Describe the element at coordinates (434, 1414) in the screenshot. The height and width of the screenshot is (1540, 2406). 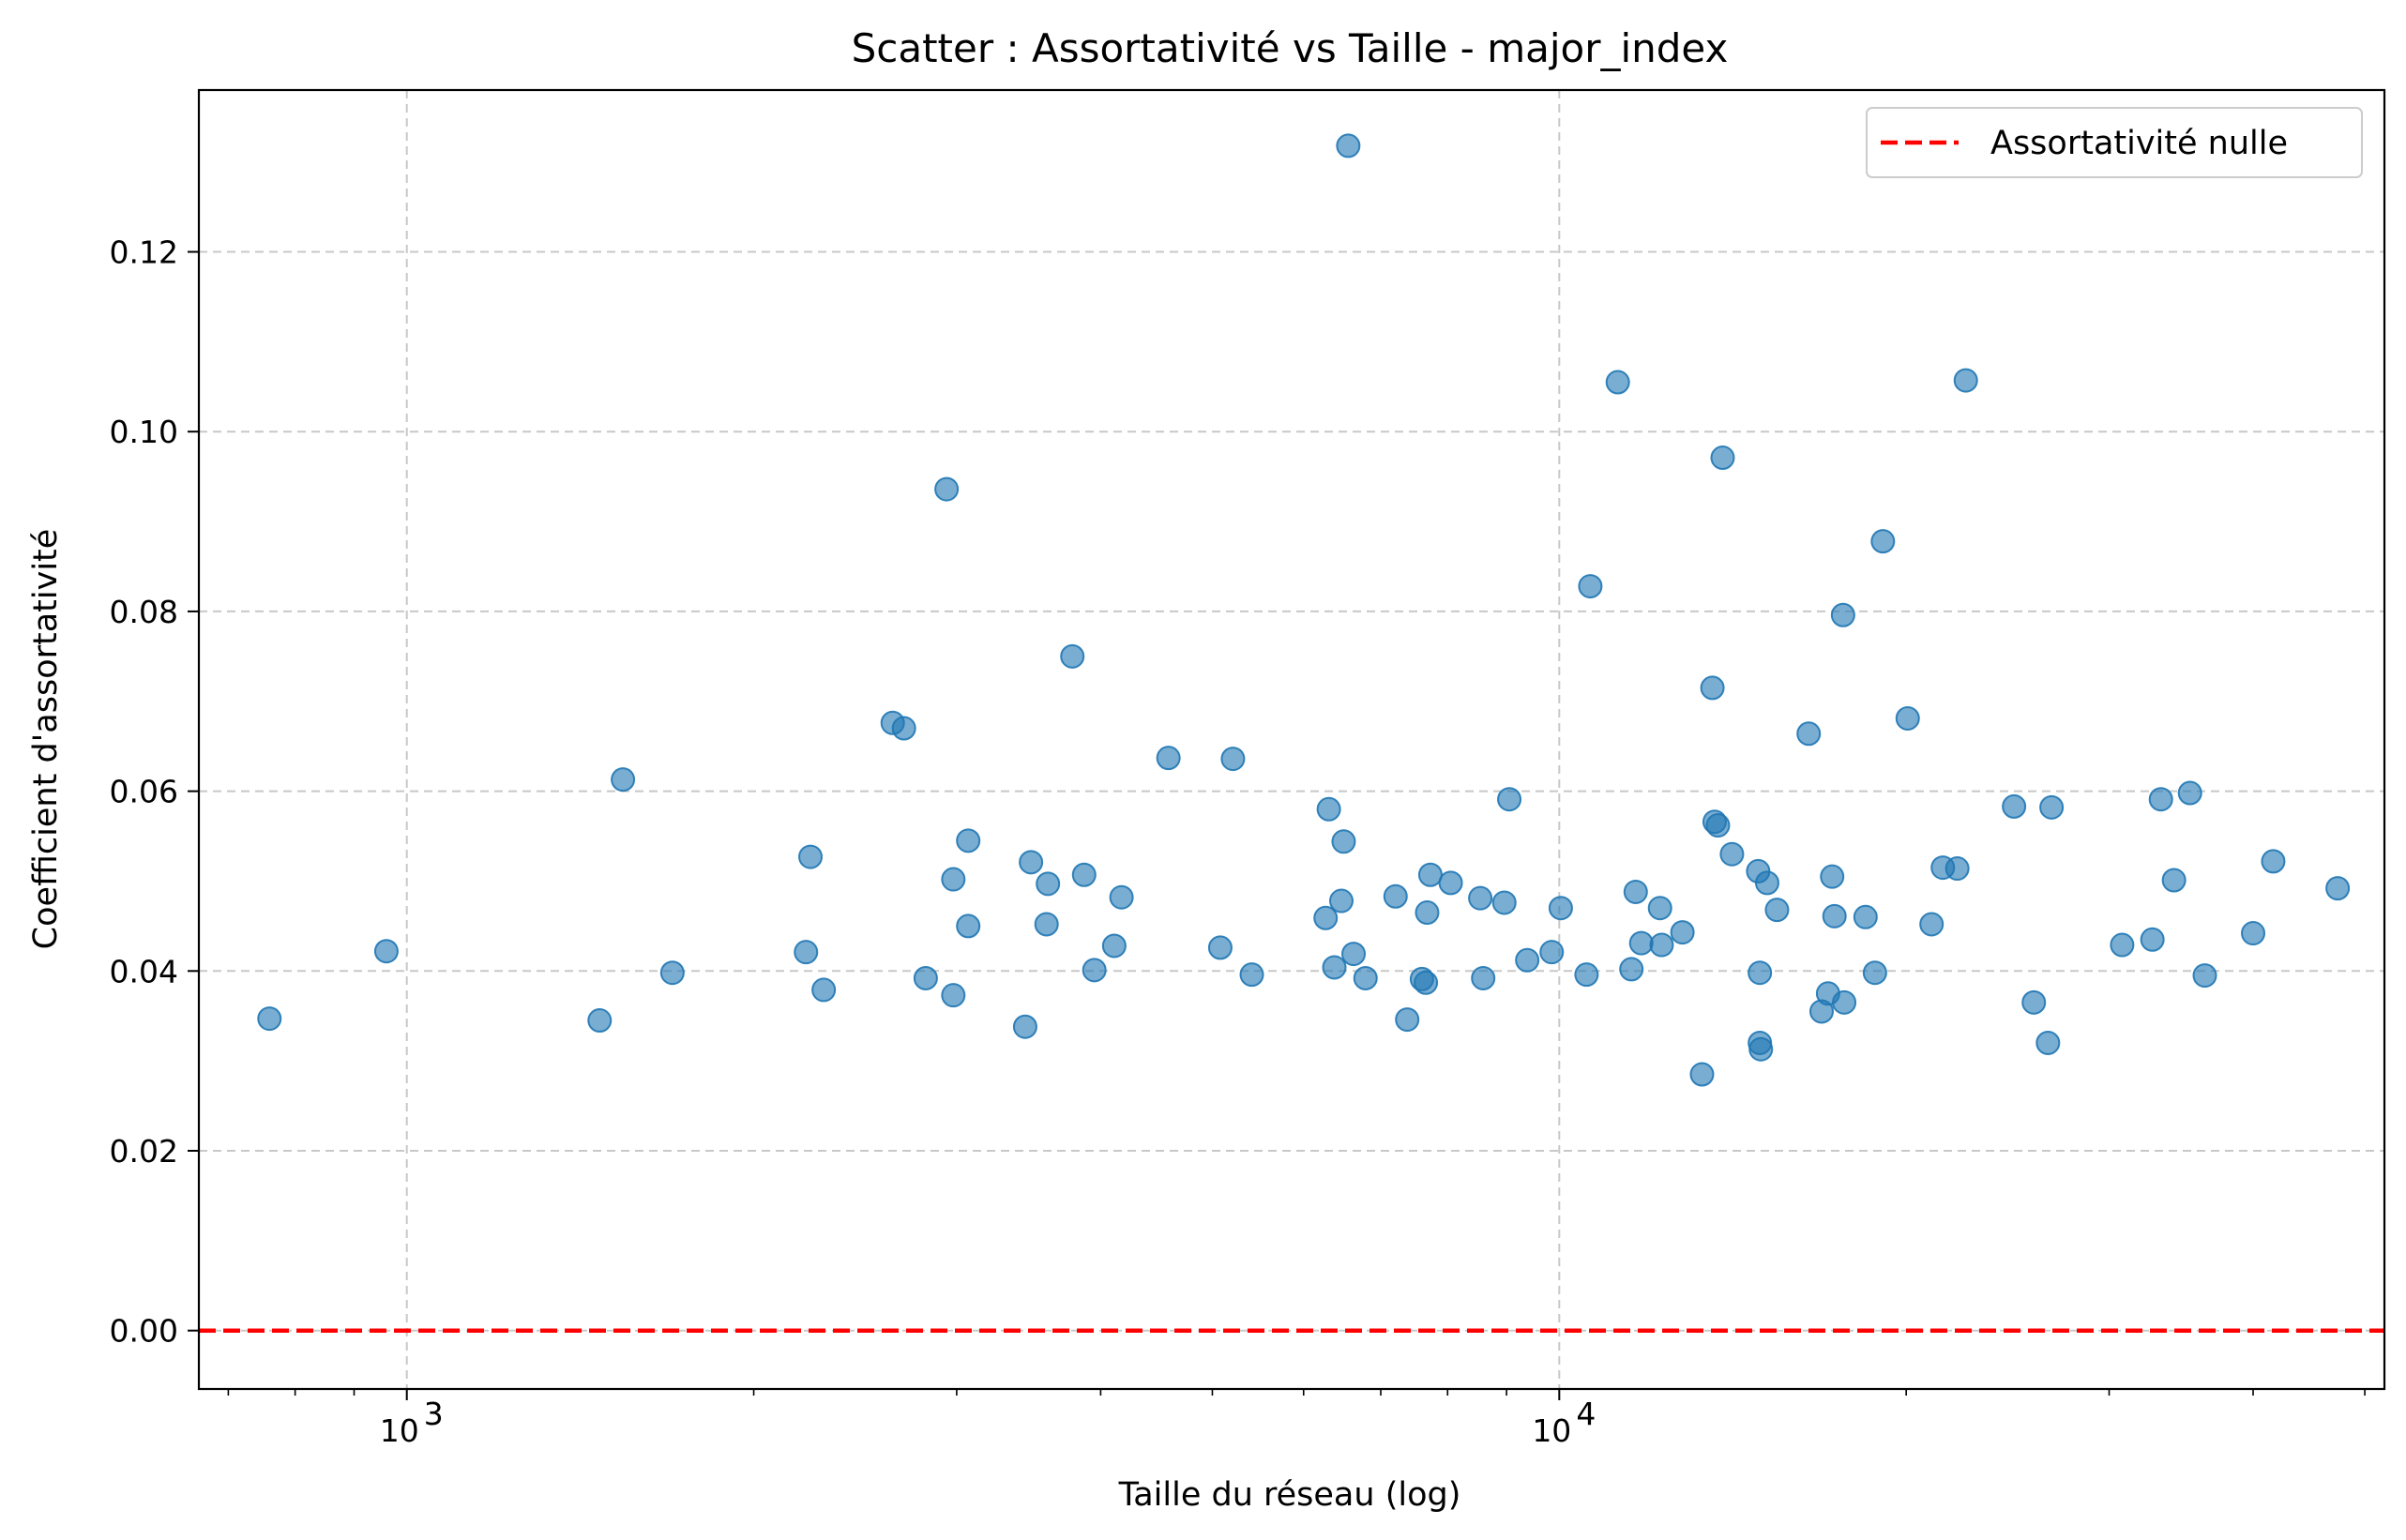
I see `x-tick-exponent: 3` at that location.